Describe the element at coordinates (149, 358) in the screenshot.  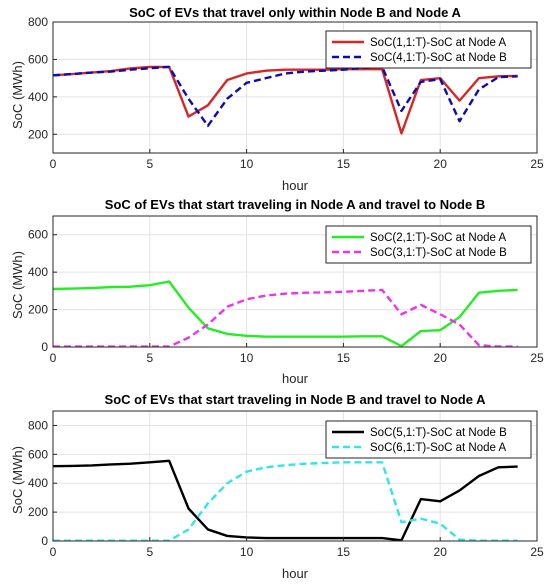
I see `subplot-2-x-tick-label: 5` at that location.